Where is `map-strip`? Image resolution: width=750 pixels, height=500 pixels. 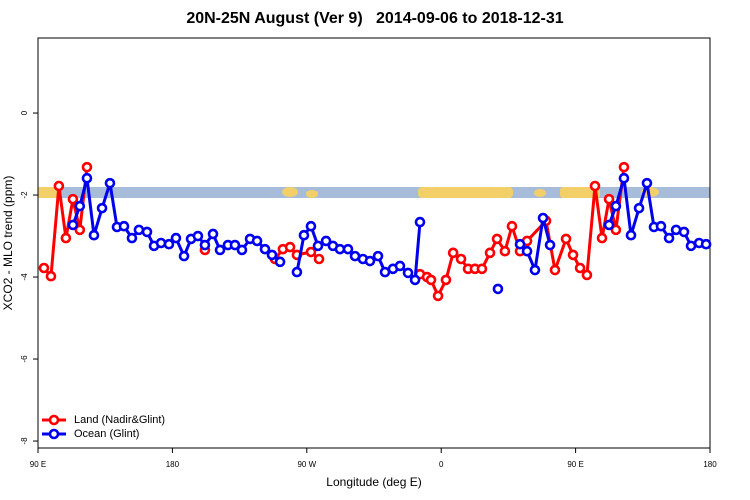 map-strip is located at coordinates (374, 192).